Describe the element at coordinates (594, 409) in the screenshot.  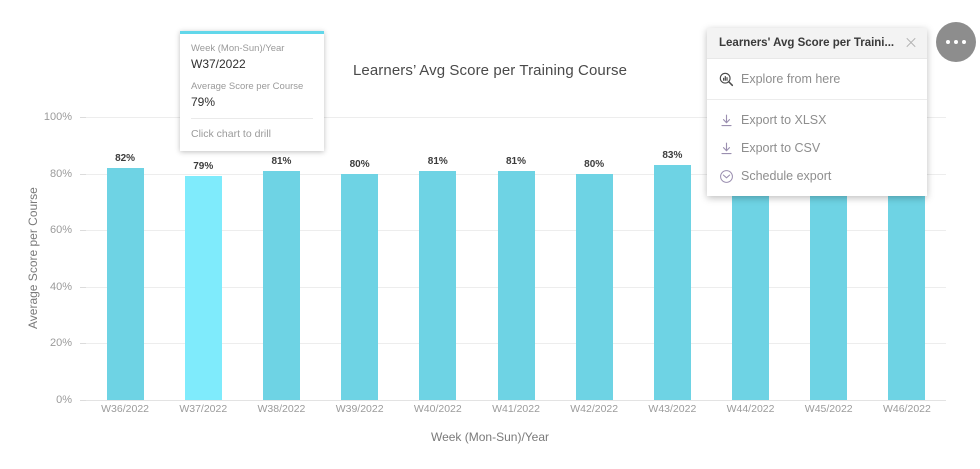
I see `x-axis-tick-label: W42/2022` at that location.